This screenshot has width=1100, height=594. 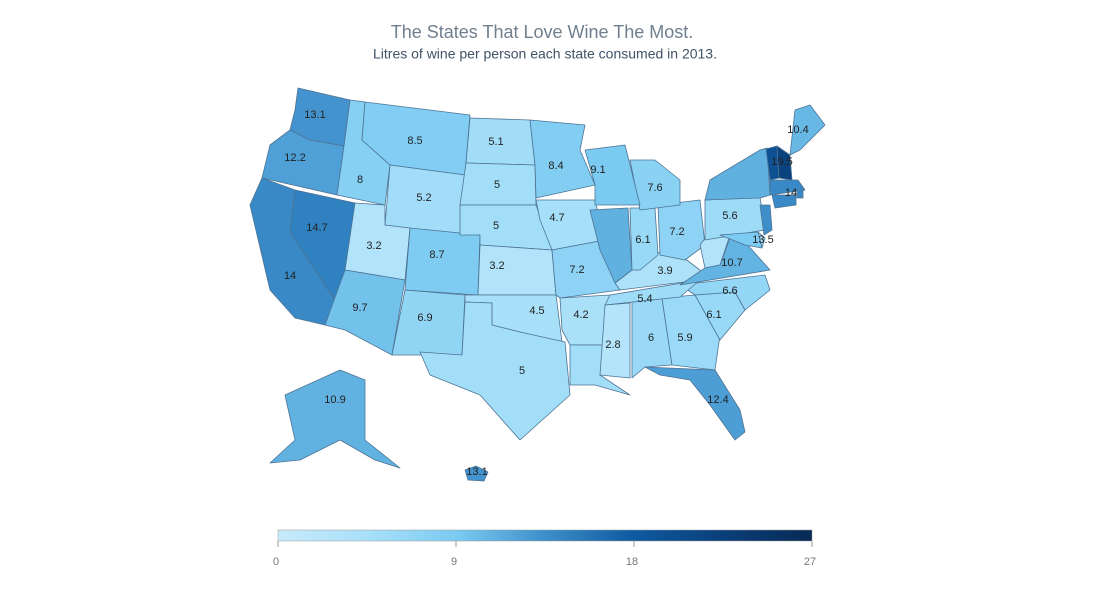 What do you see at coordinates (276, 562) in the screenshot?
I see `tick-label: 0` at bounding box center [276, 562].